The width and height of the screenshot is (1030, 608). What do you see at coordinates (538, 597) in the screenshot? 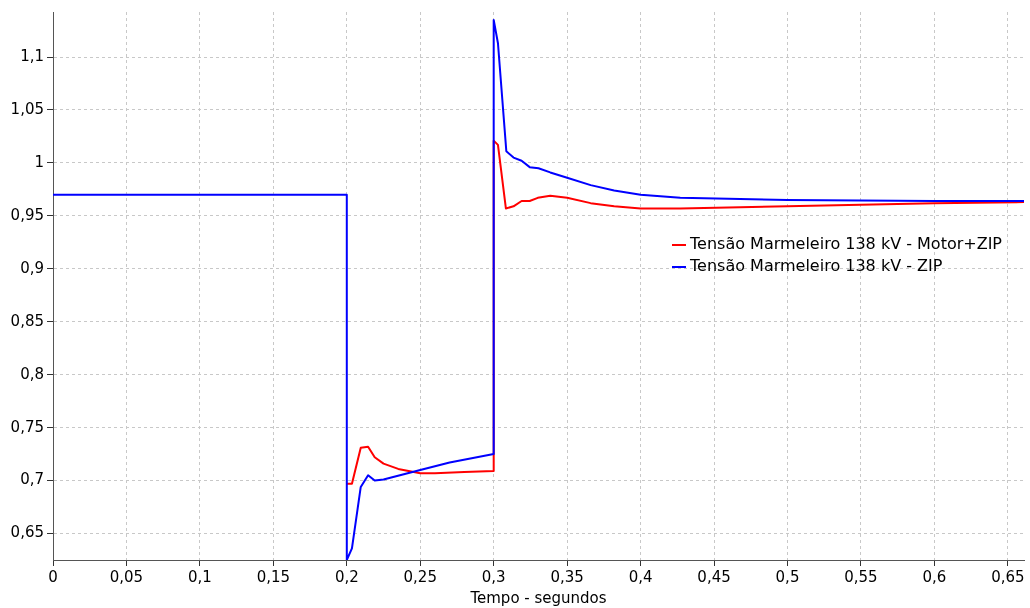
I see `x-axis-title: Tempo - segundos` at bounding box center [538, 597].